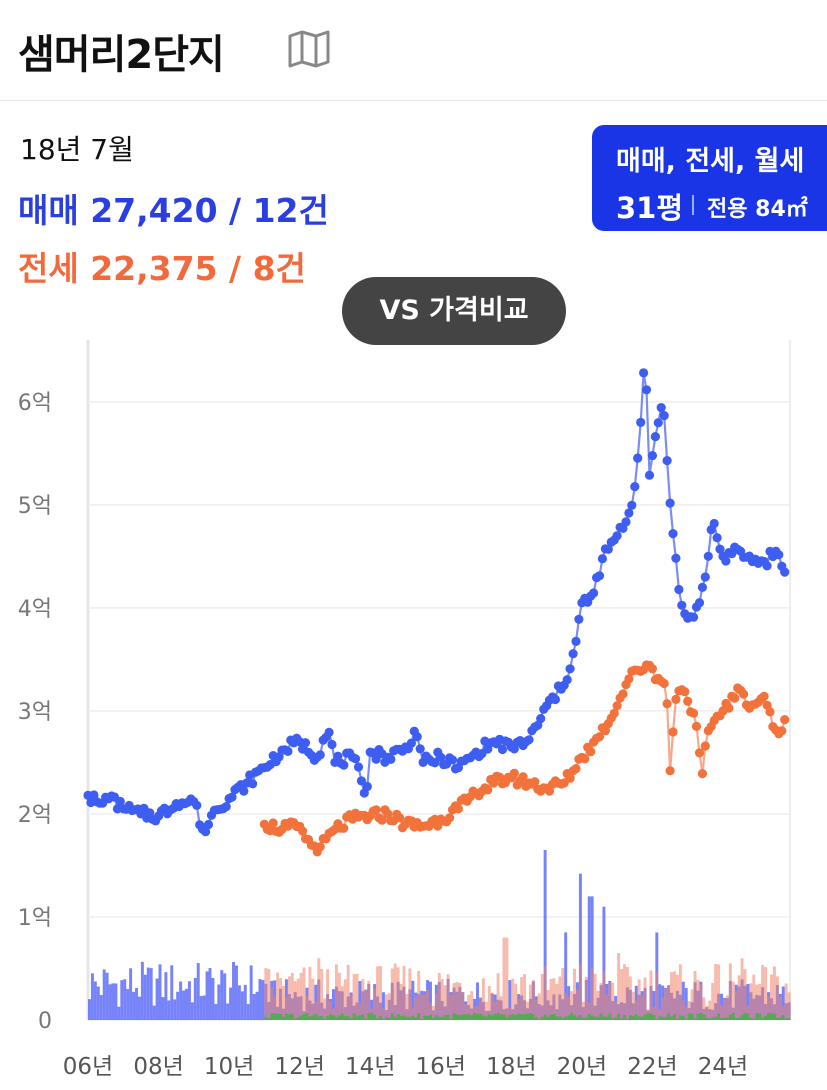  I want to click on x-tick-label: 22년, so click(652, 1067).